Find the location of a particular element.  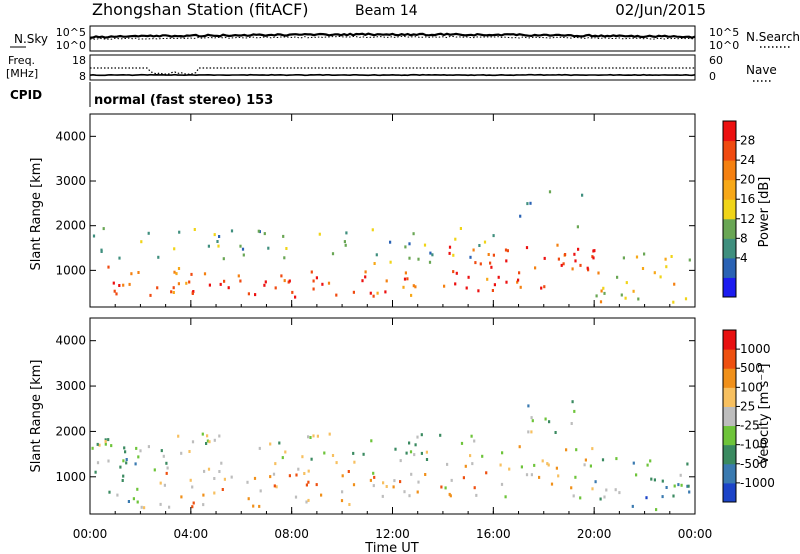

freq-tick-bottom: 8 is located at coordinates (82, 76).